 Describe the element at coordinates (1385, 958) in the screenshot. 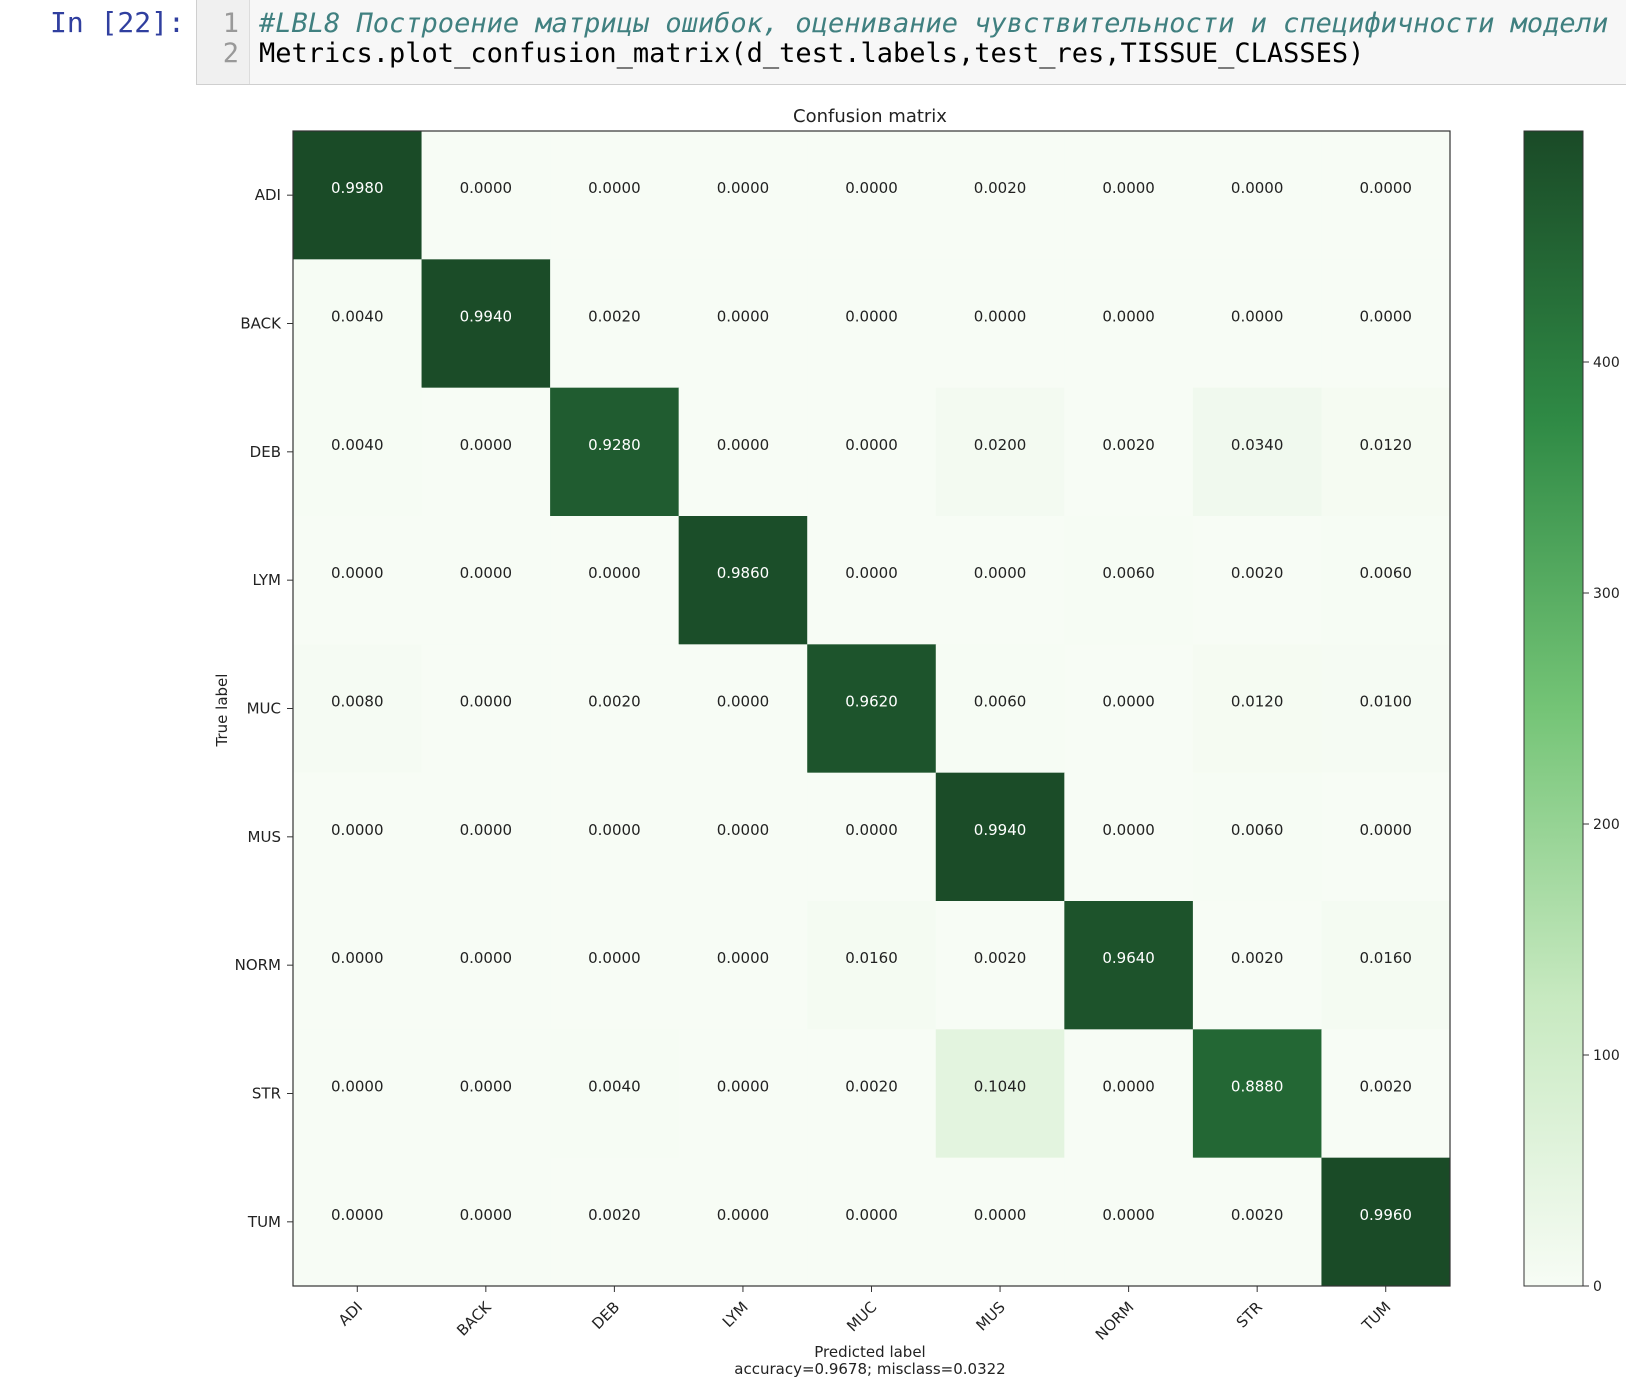

I see `cell-value-label: 0.0160` at that location.